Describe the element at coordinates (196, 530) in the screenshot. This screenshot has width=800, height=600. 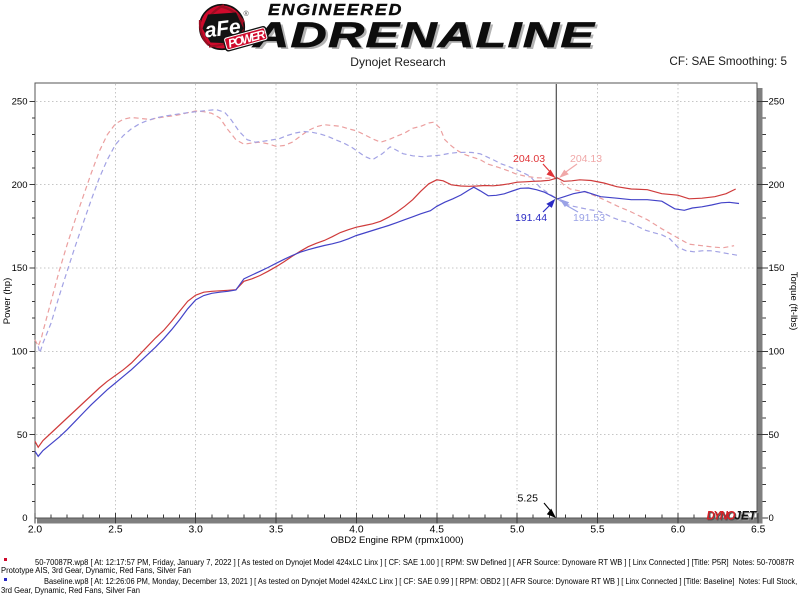
I see `svg-text: 3.0` at that location.